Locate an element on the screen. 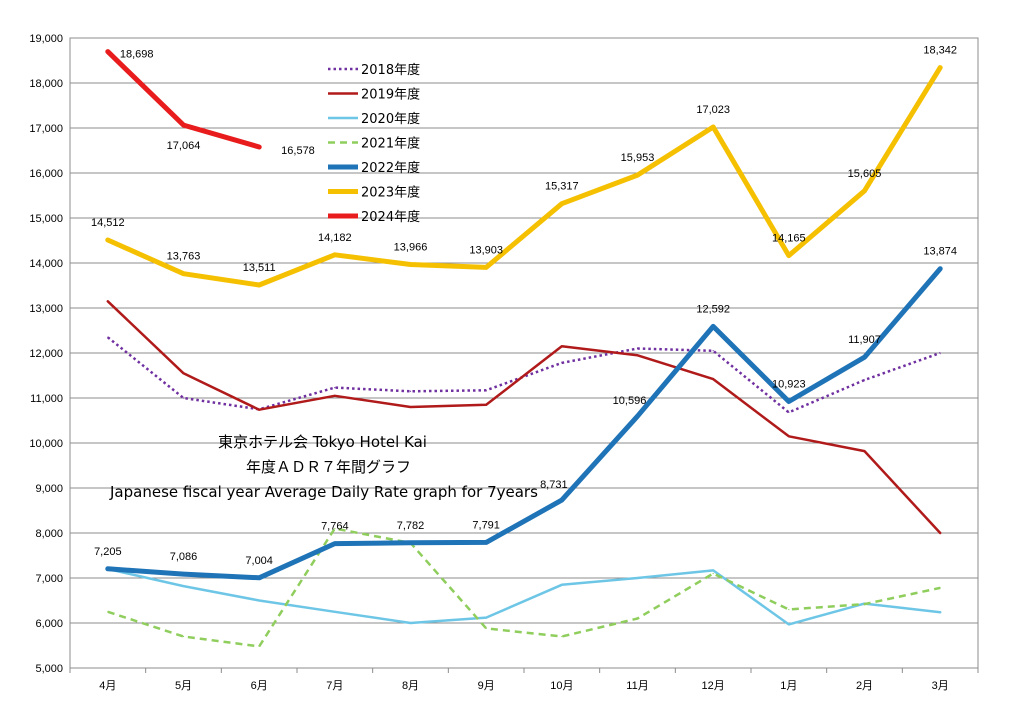 The width and height of the screenshot is (1024, 724). x-tick-label: 4月 is located at coordinates (107, 686).